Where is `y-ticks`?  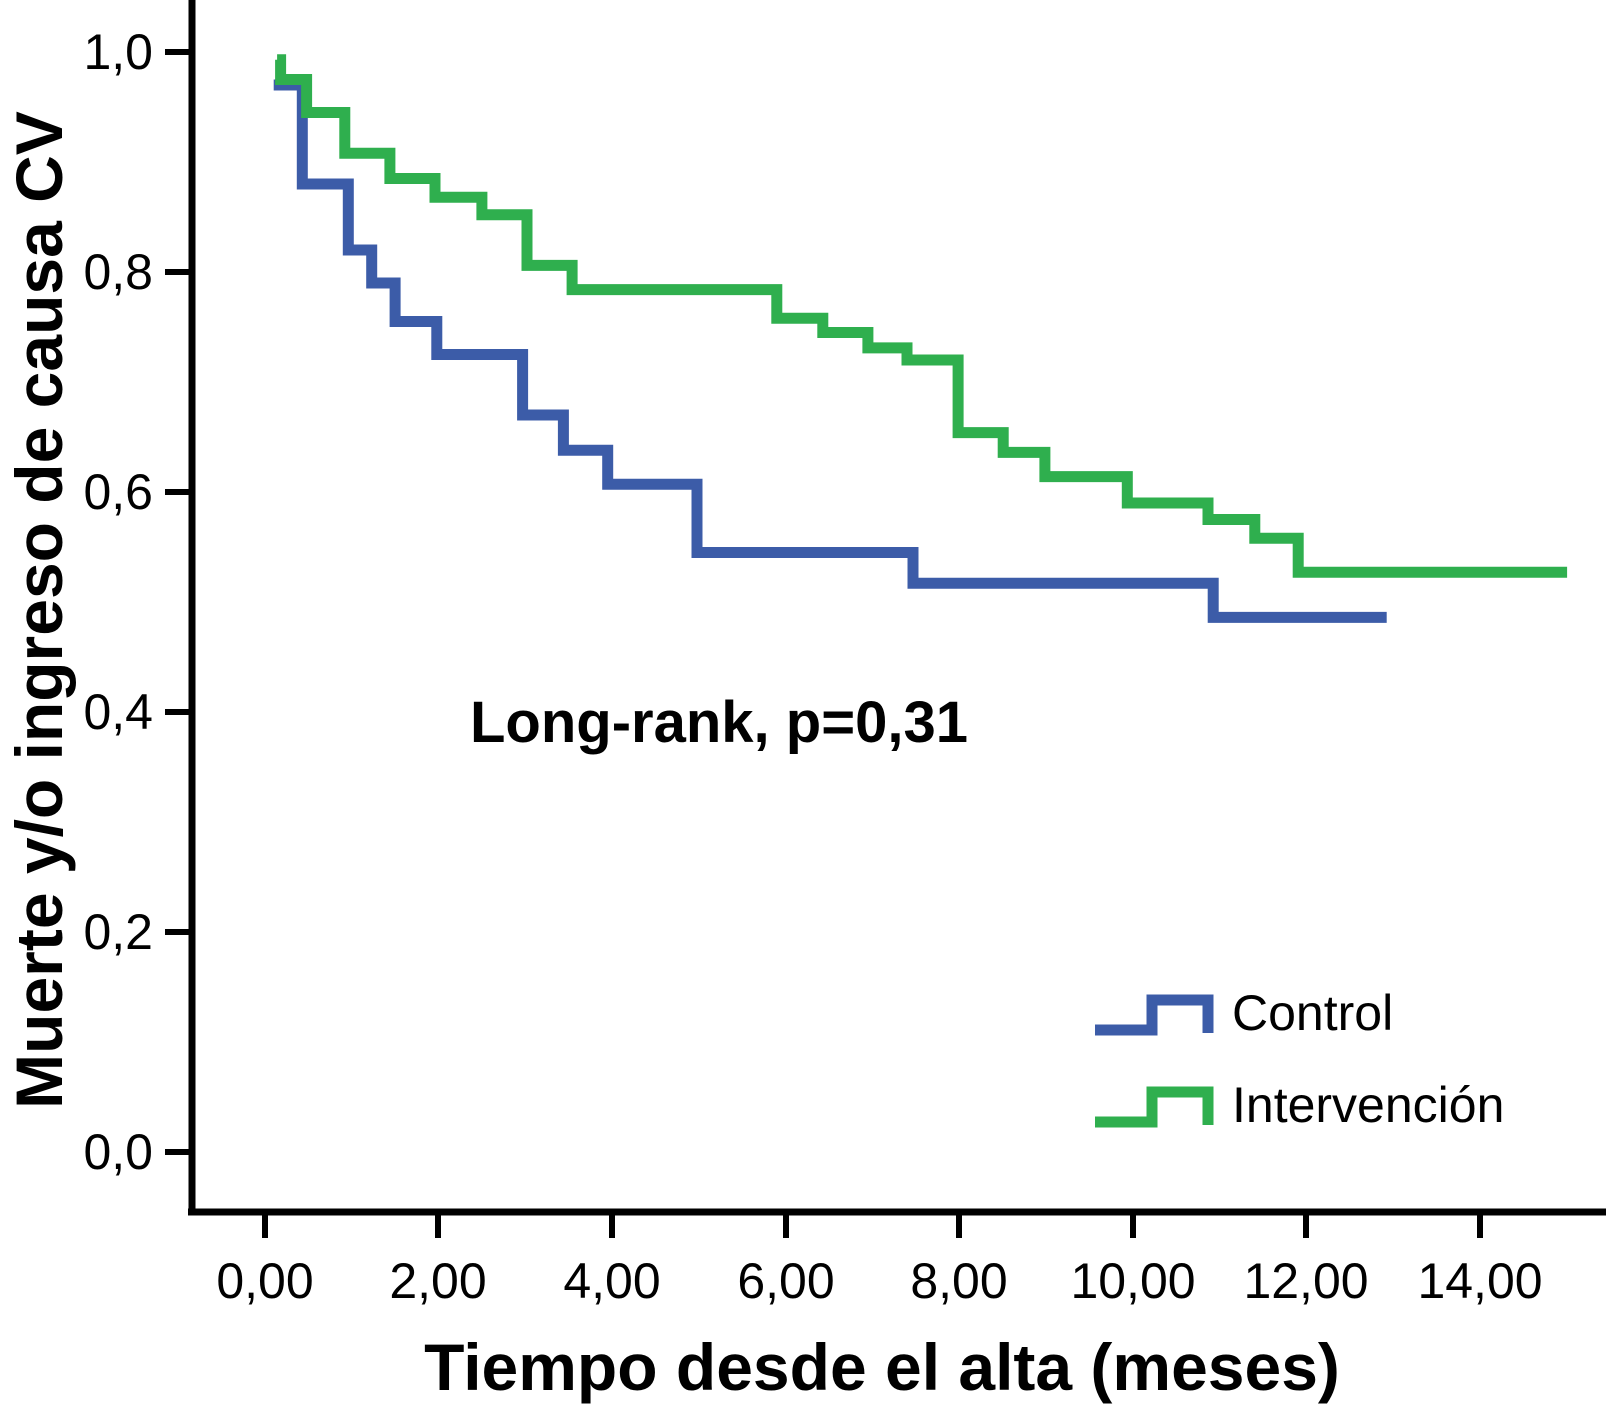
y-ticks is located at coordinates (178, 602).